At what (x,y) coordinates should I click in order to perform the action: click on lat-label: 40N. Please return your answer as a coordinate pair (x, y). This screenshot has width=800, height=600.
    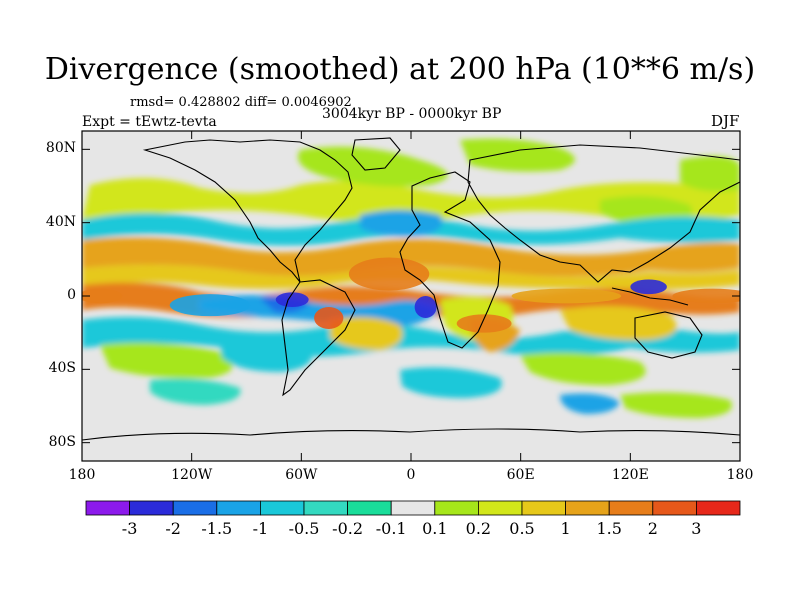
    Looking at the image, I should click on (60, 221).